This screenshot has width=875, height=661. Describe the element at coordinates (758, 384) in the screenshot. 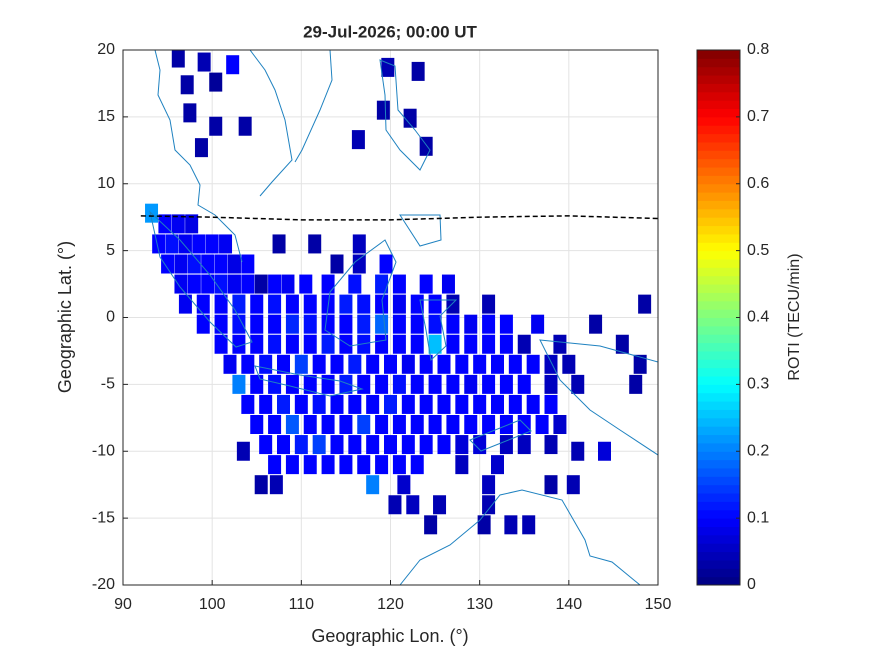

I see `colorbar-tick-label: 0.3` at that location.